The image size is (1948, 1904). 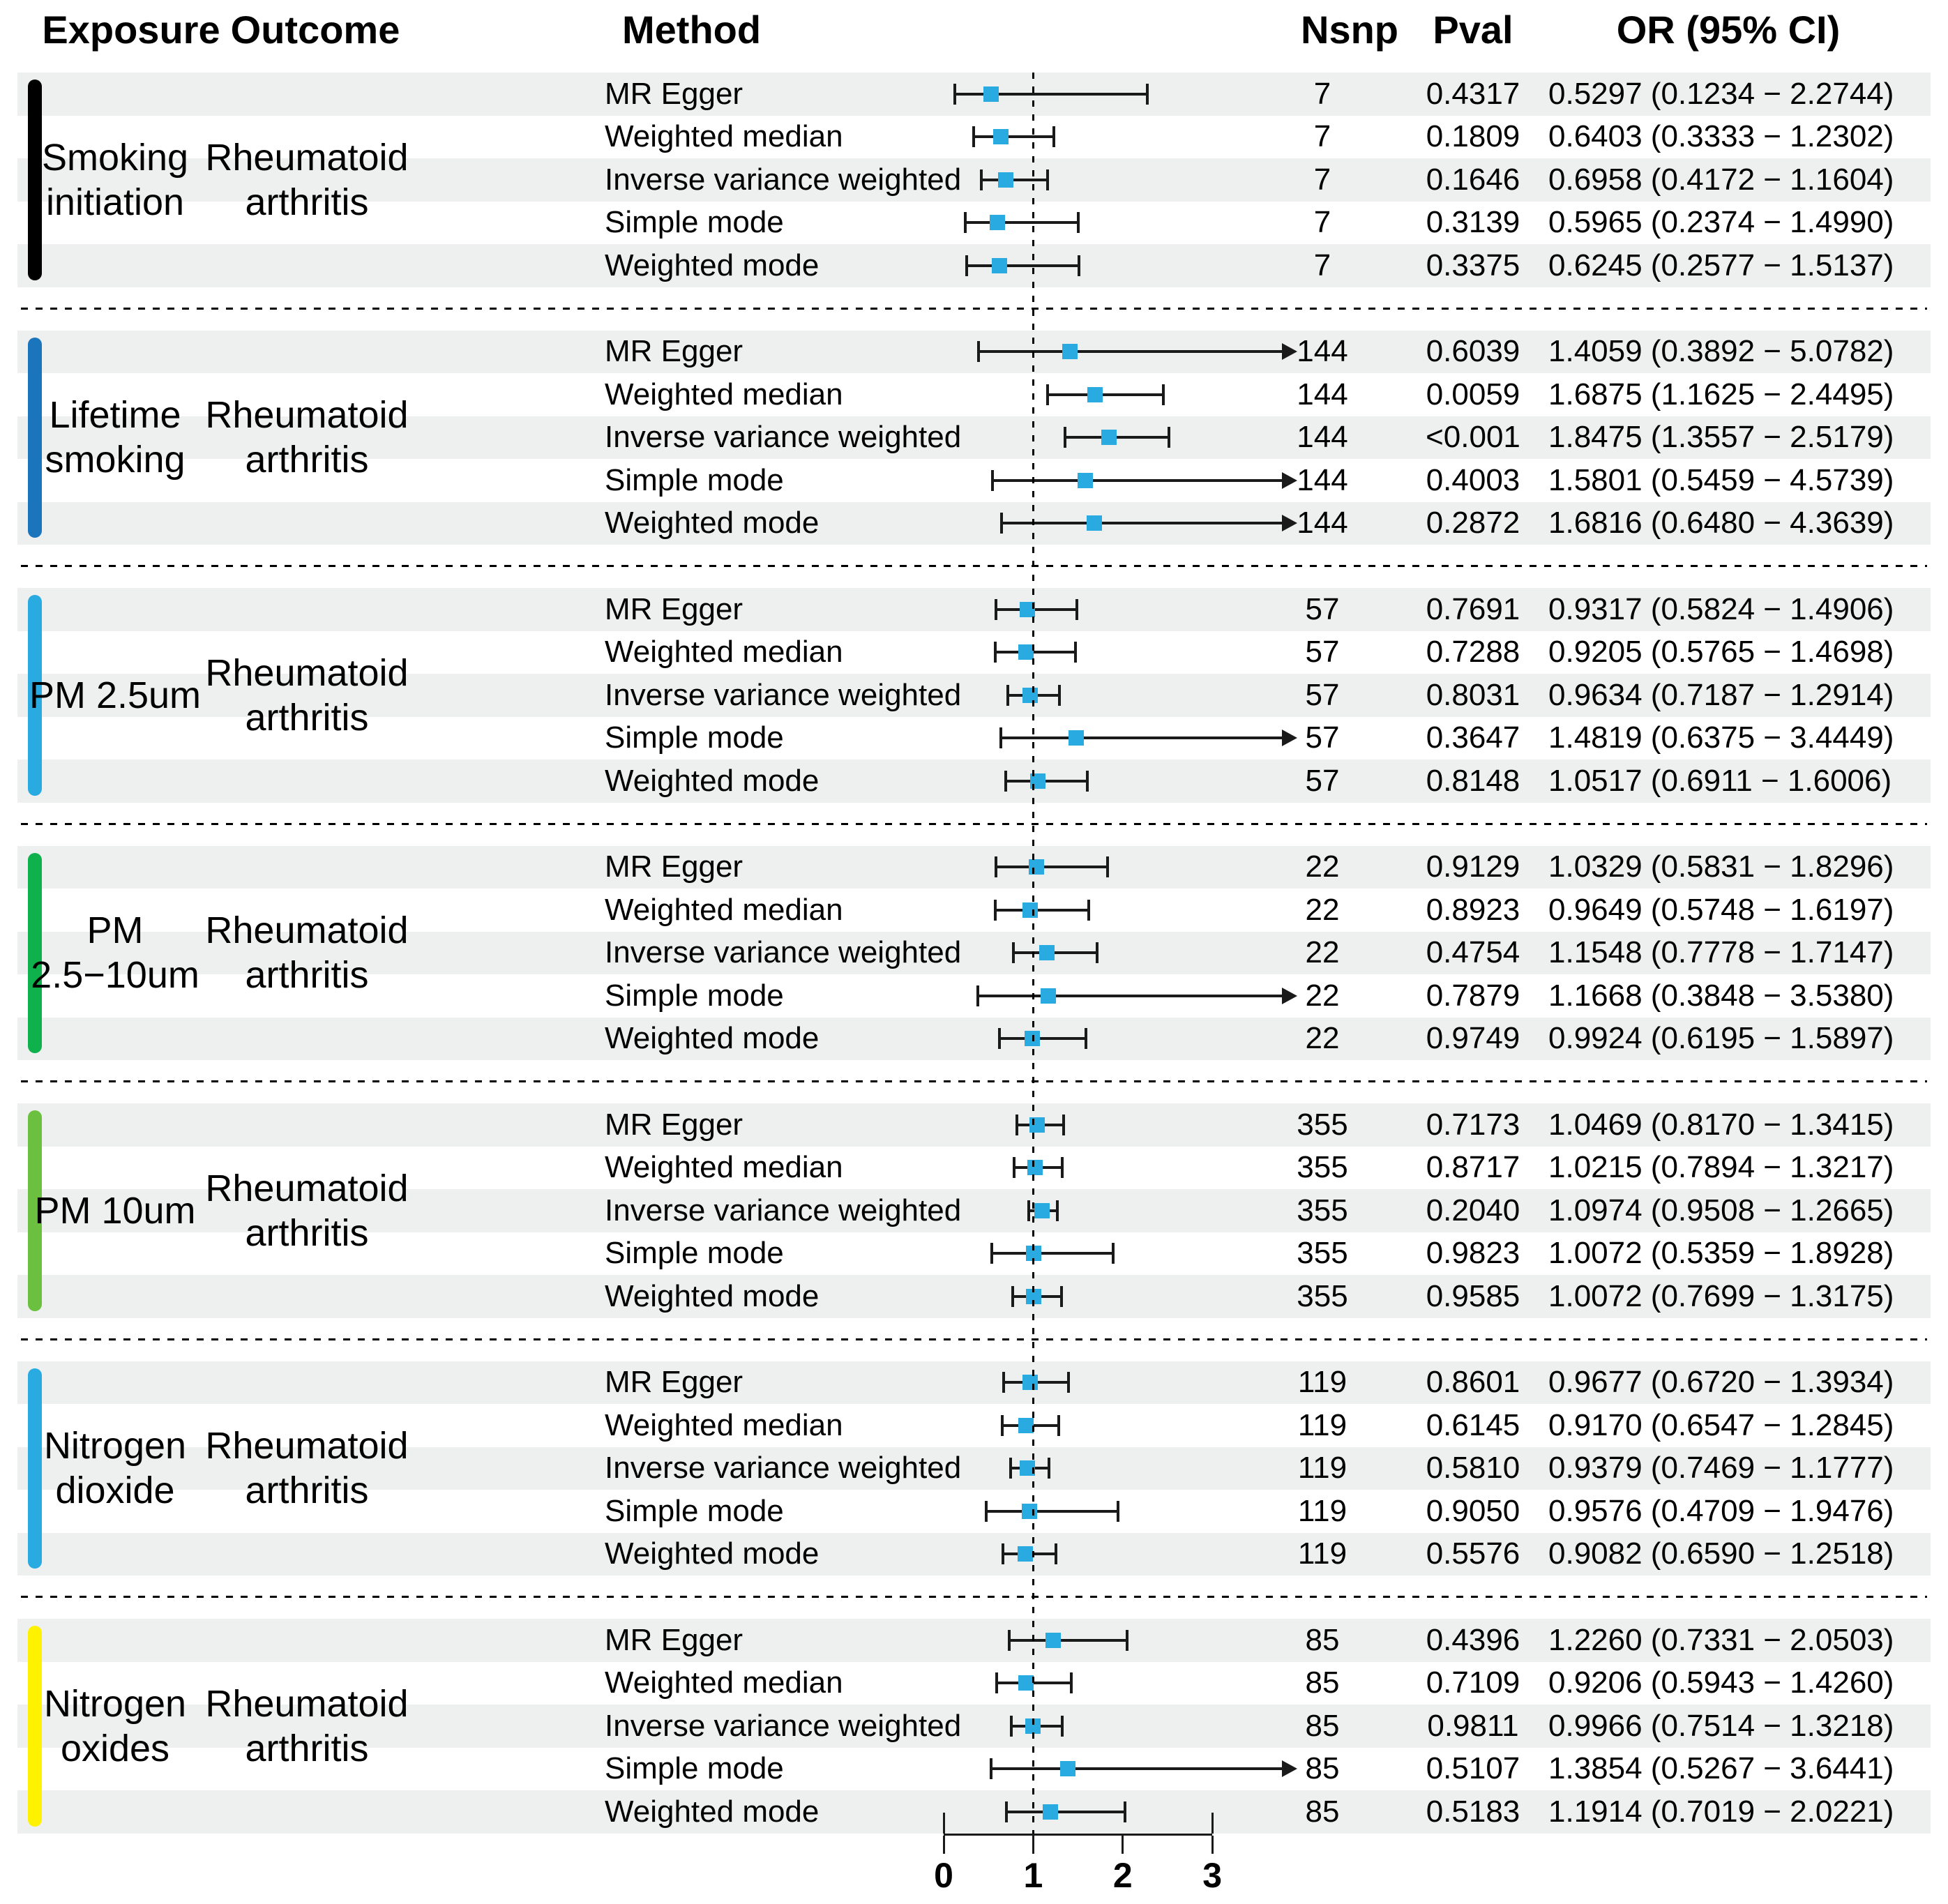 What do you see at coordinates (1473, 479) in the screenshot?
I see `pval-value: 0.4003` at bounding box center [1473, 479].